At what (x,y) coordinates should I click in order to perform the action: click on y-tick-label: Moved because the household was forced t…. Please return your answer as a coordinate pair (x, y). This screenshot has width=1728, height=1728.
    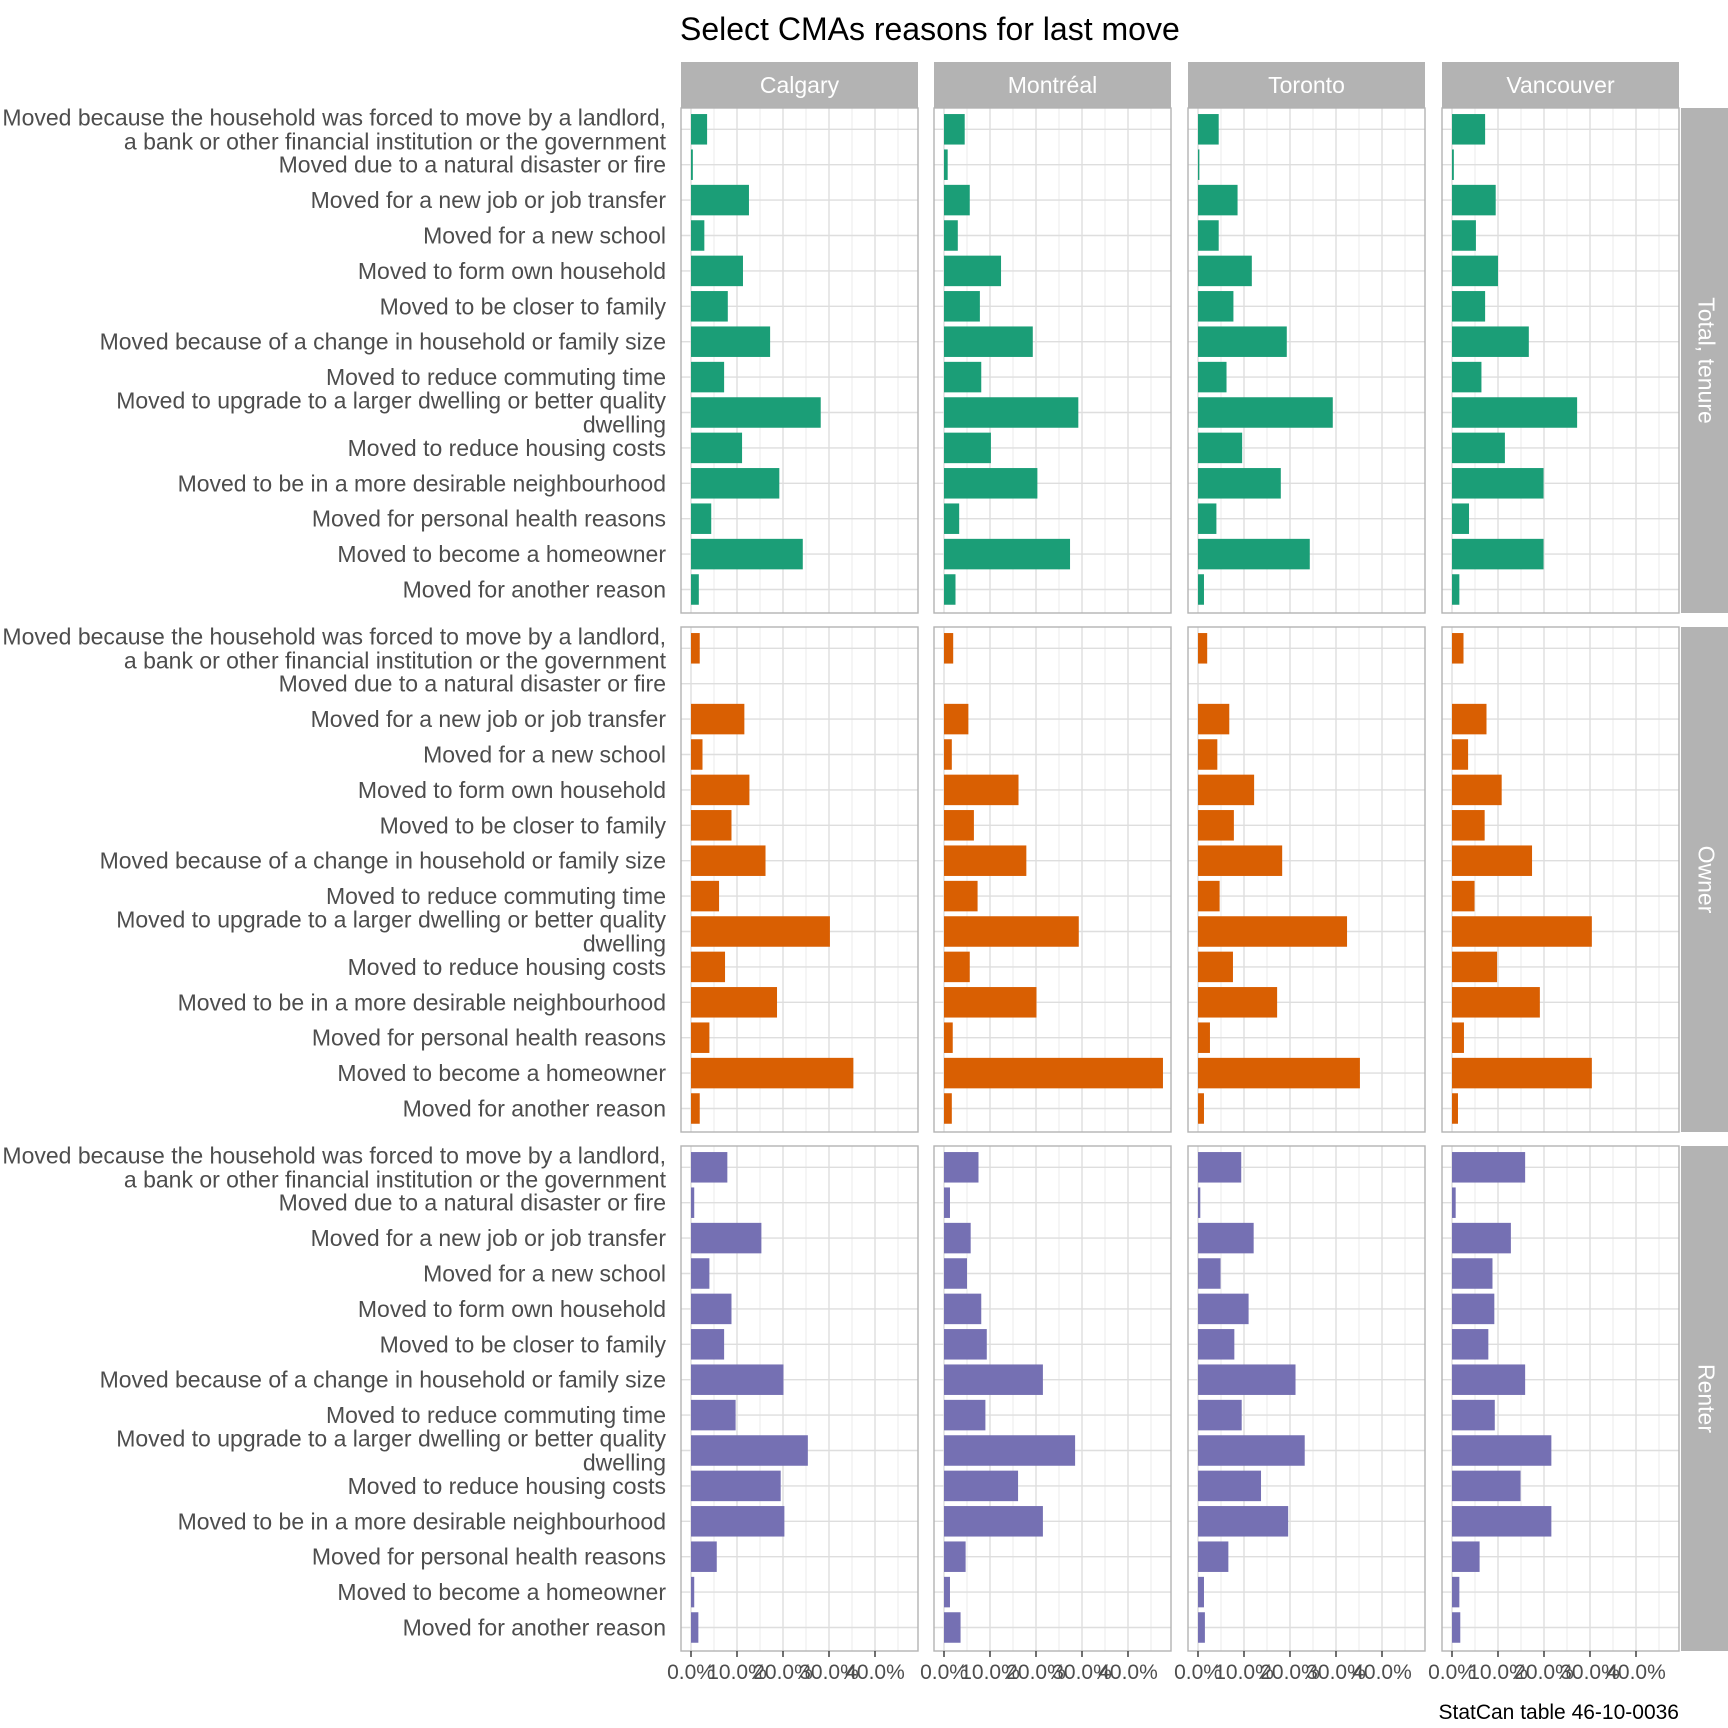
    Looking at the image, I should click on (334, 129).